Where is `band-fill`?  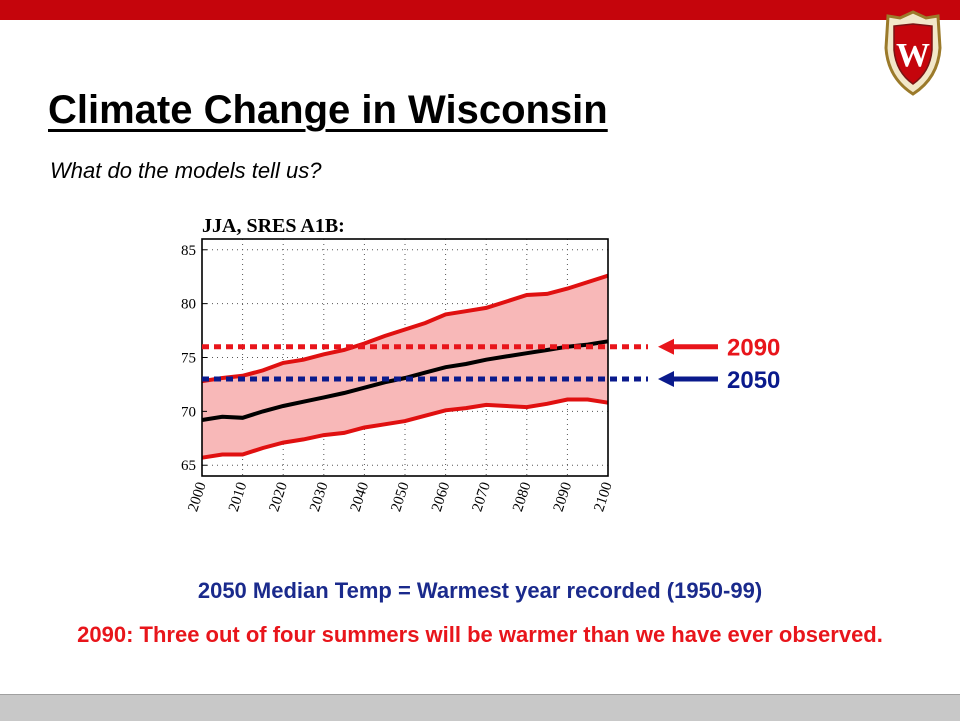
band-fill is located at coordinates (405, 366).